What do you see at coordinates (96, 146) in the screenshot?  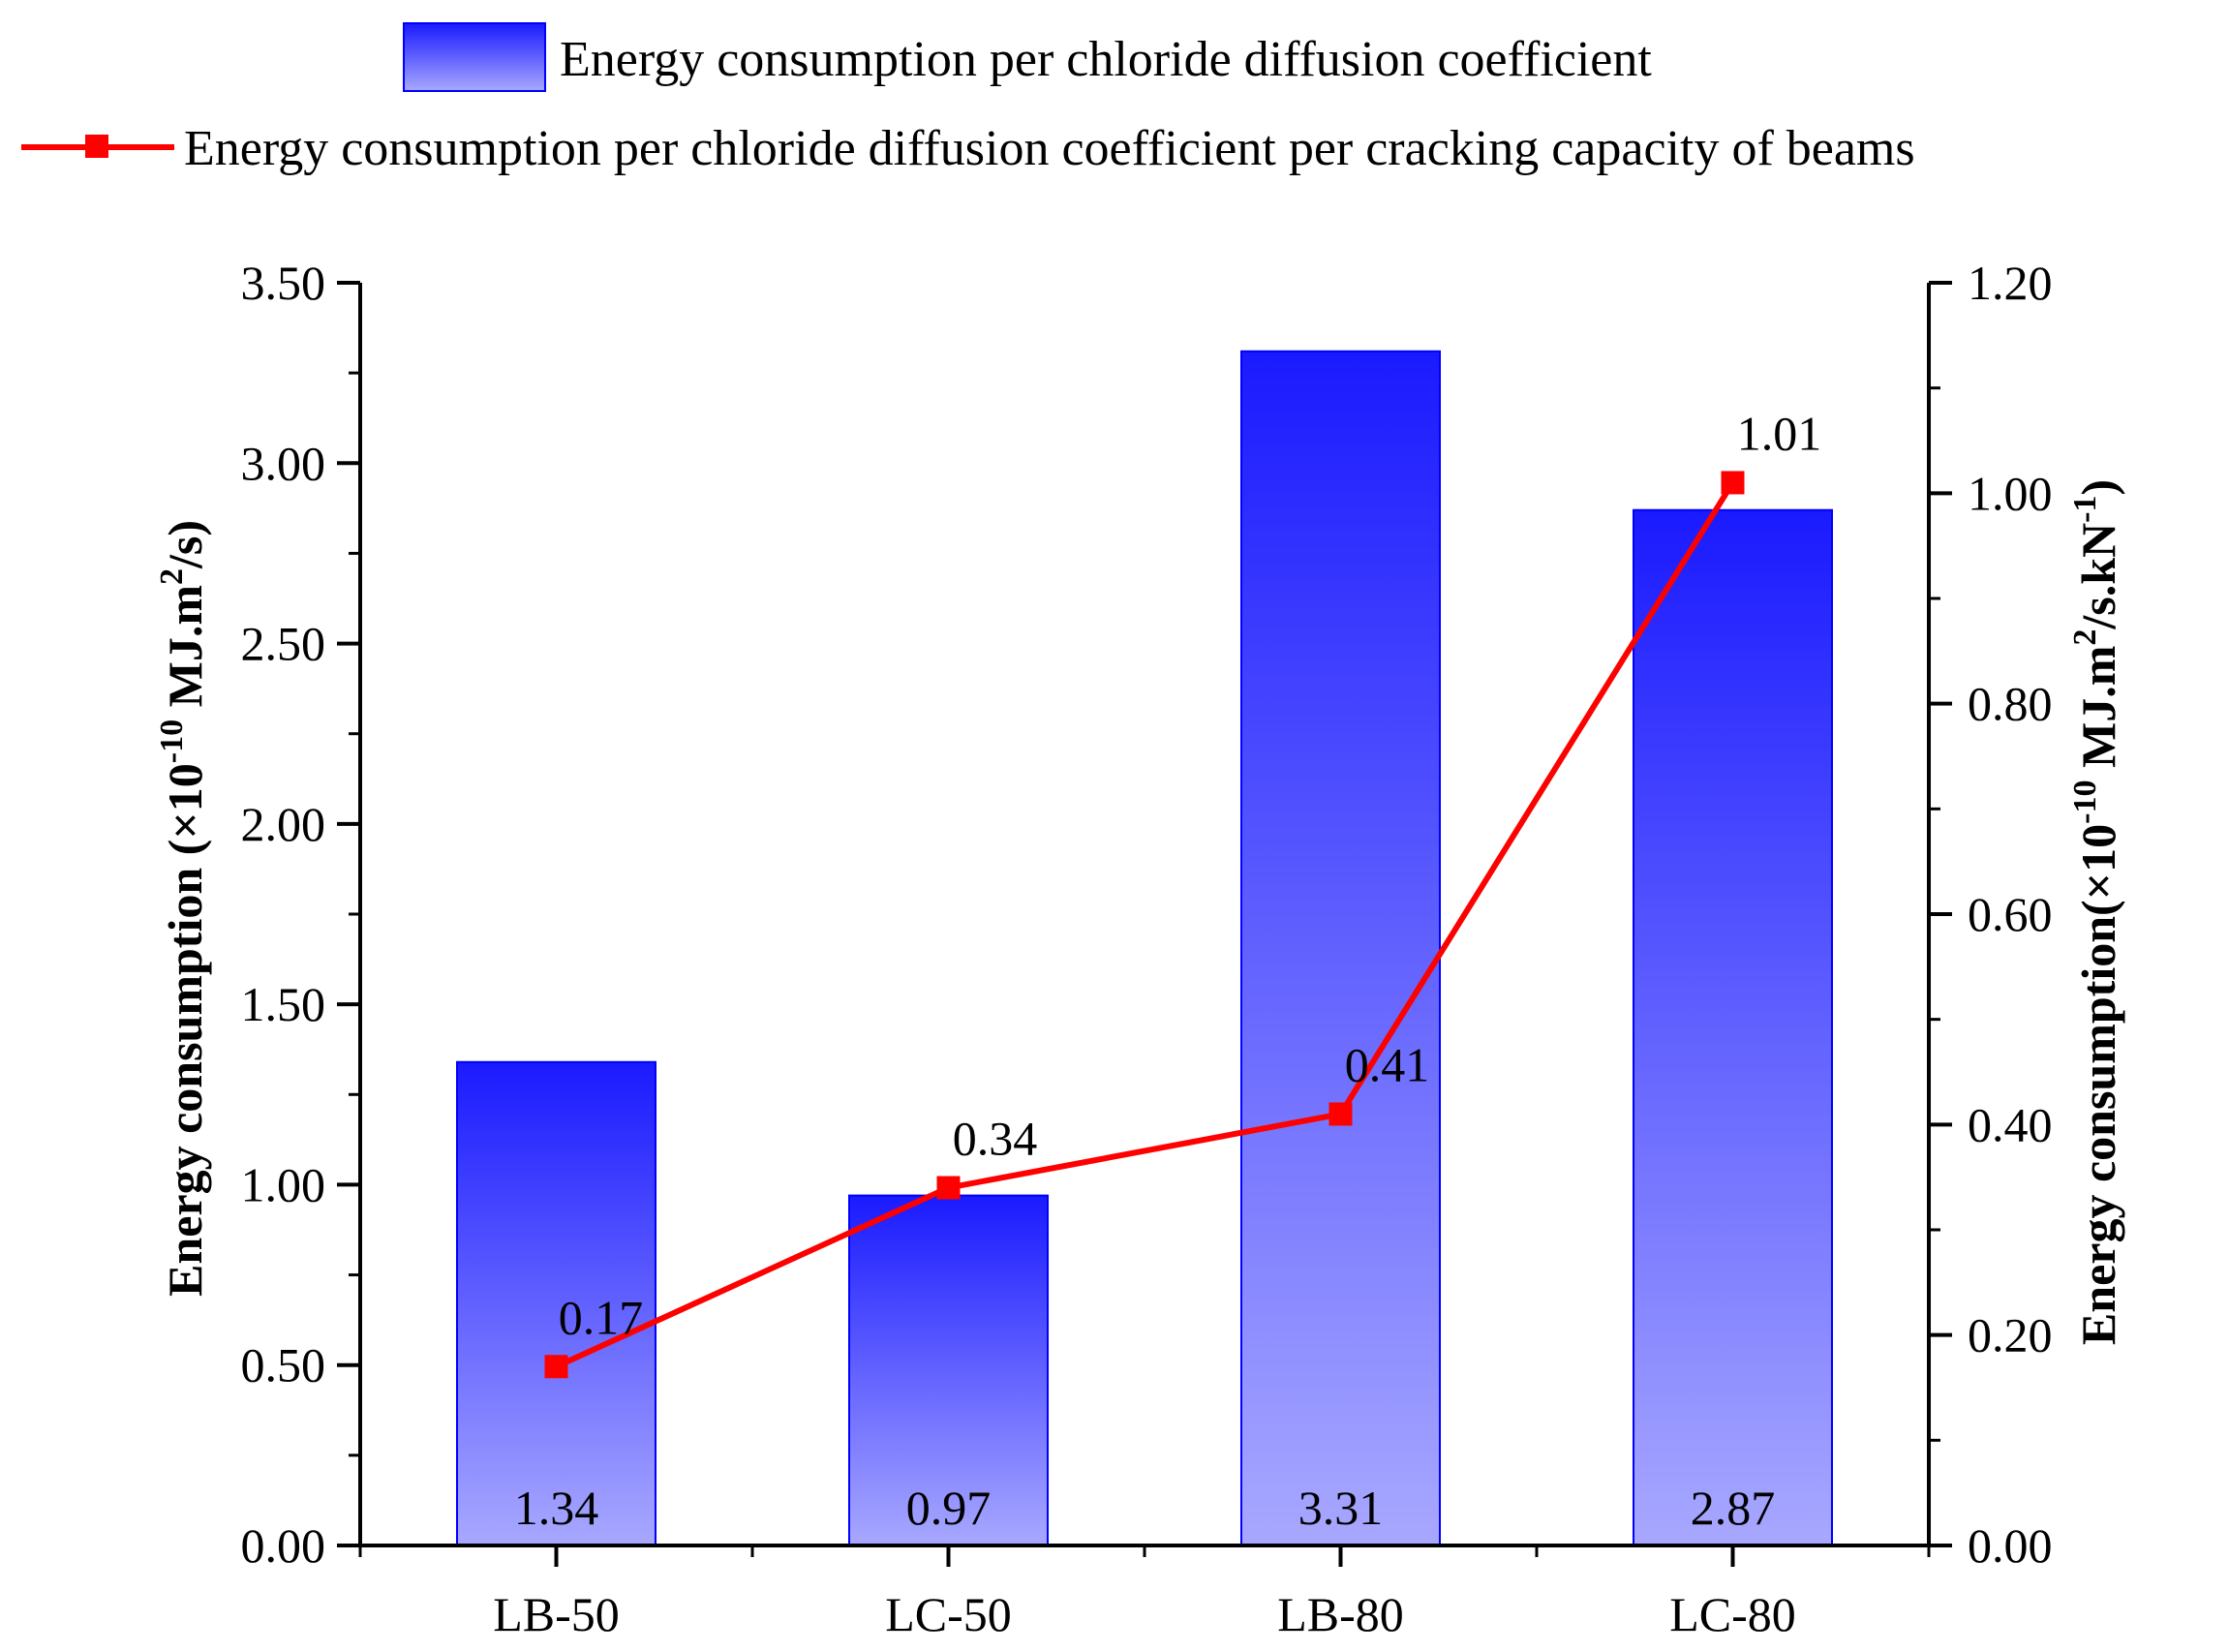 I see `legend-line-marker` at bounding box center [96, 146].